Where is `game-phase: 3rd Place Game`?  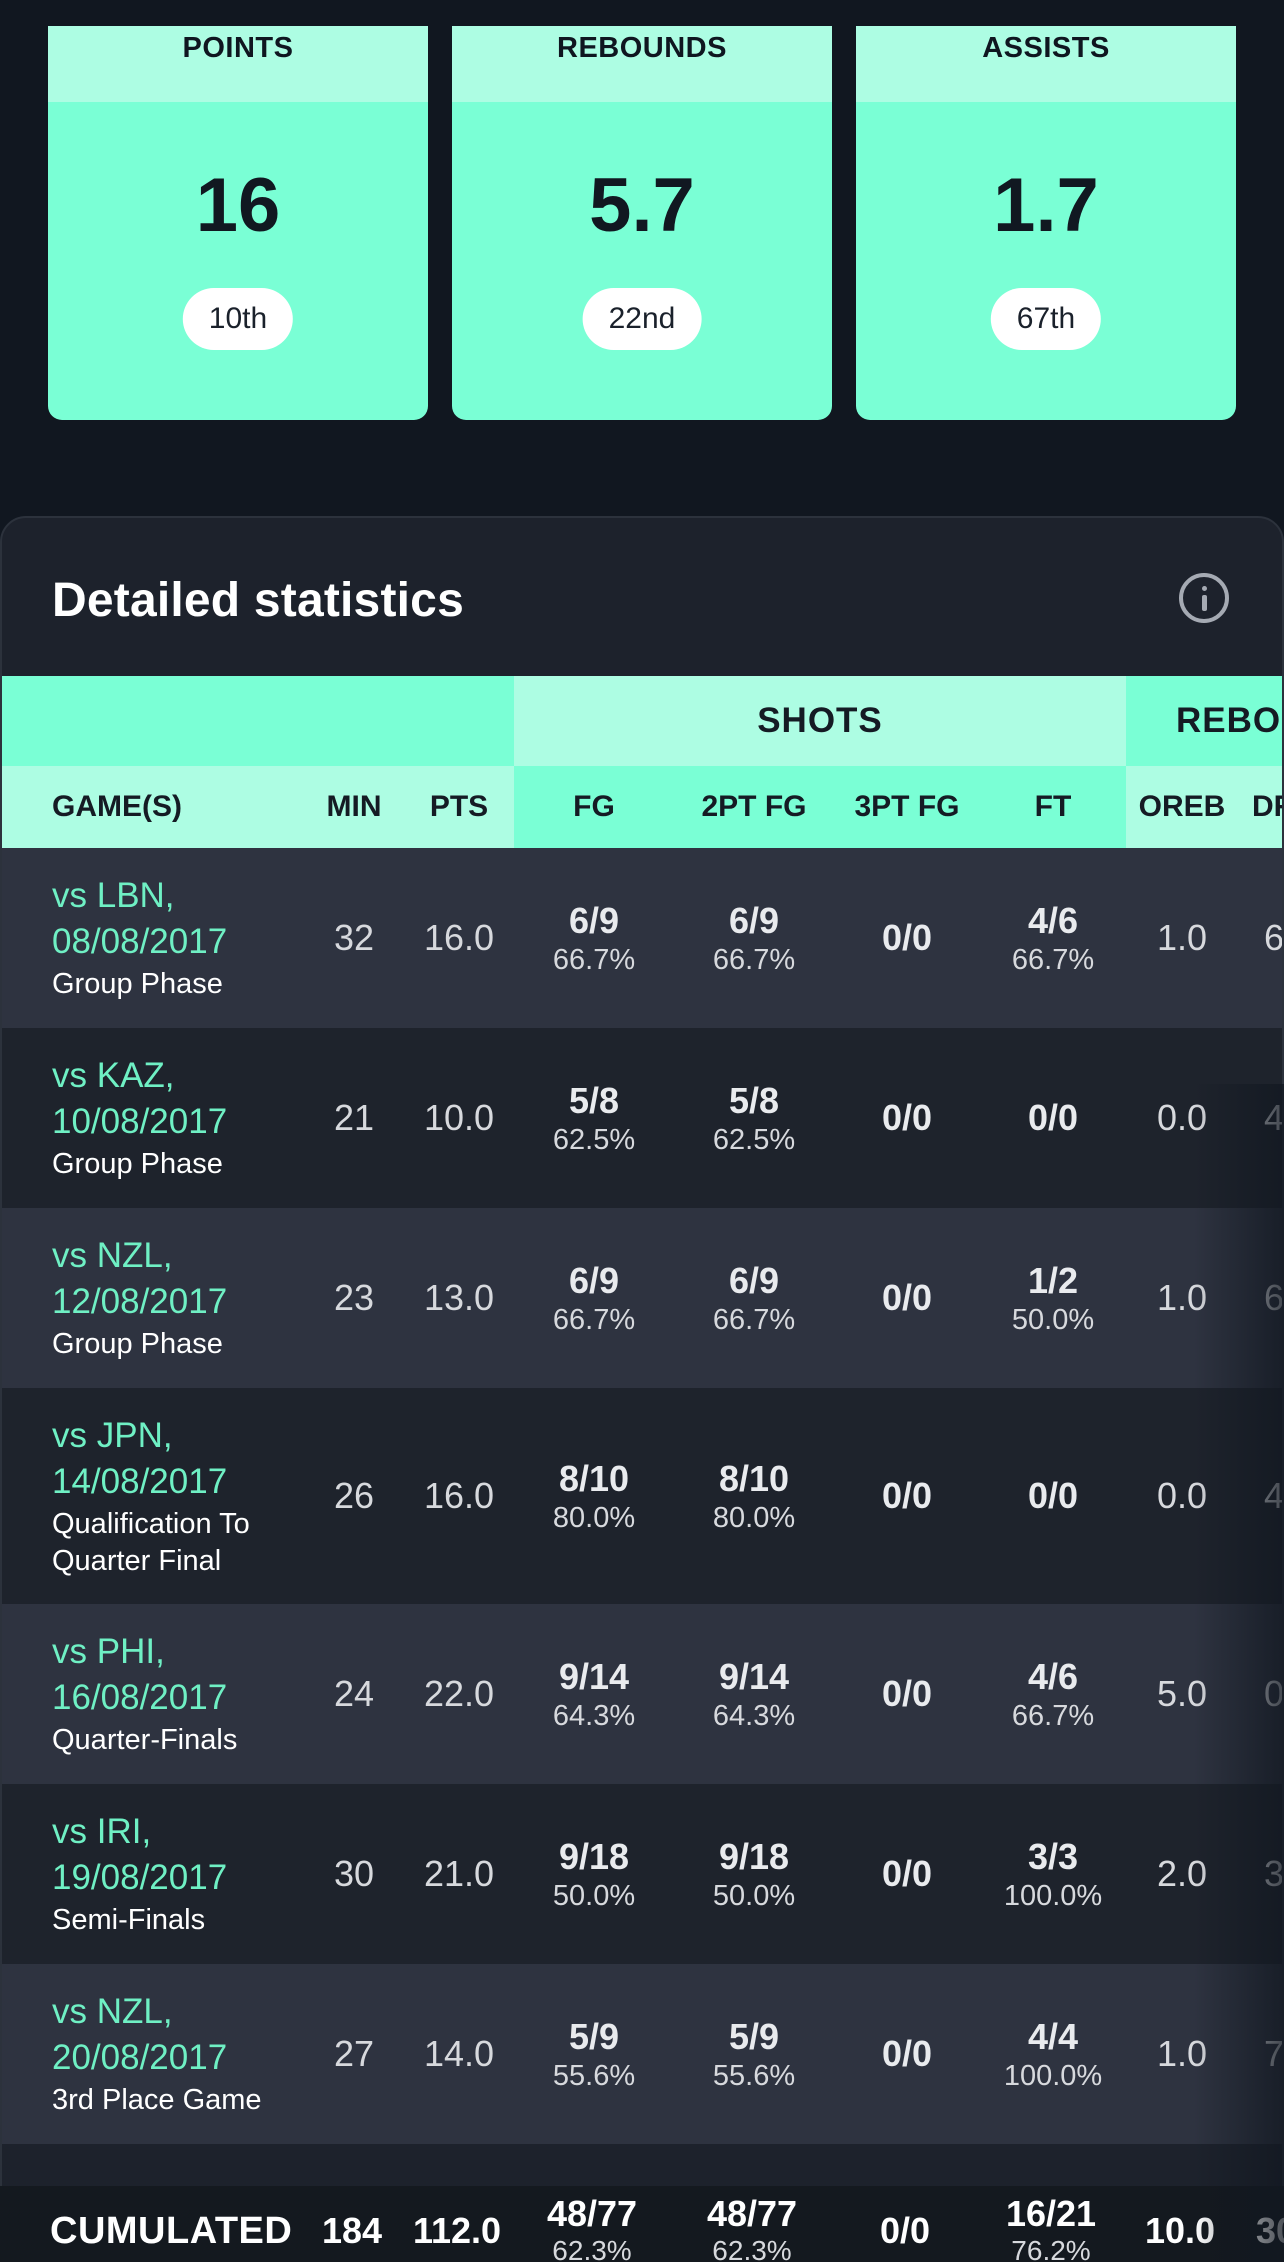 game-phase: 3rd Place Game is located at coordinates (157, 2100).